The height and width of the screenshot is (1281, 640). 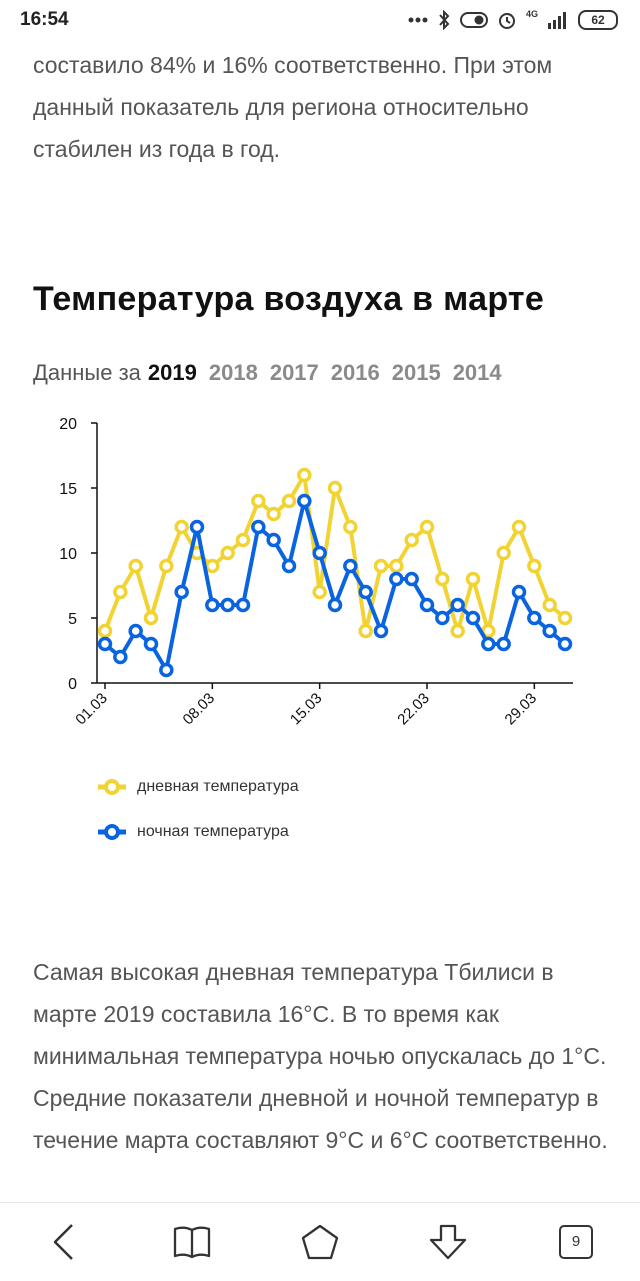 I want to click on year-2018: 2018, so click(x=233, y=372).